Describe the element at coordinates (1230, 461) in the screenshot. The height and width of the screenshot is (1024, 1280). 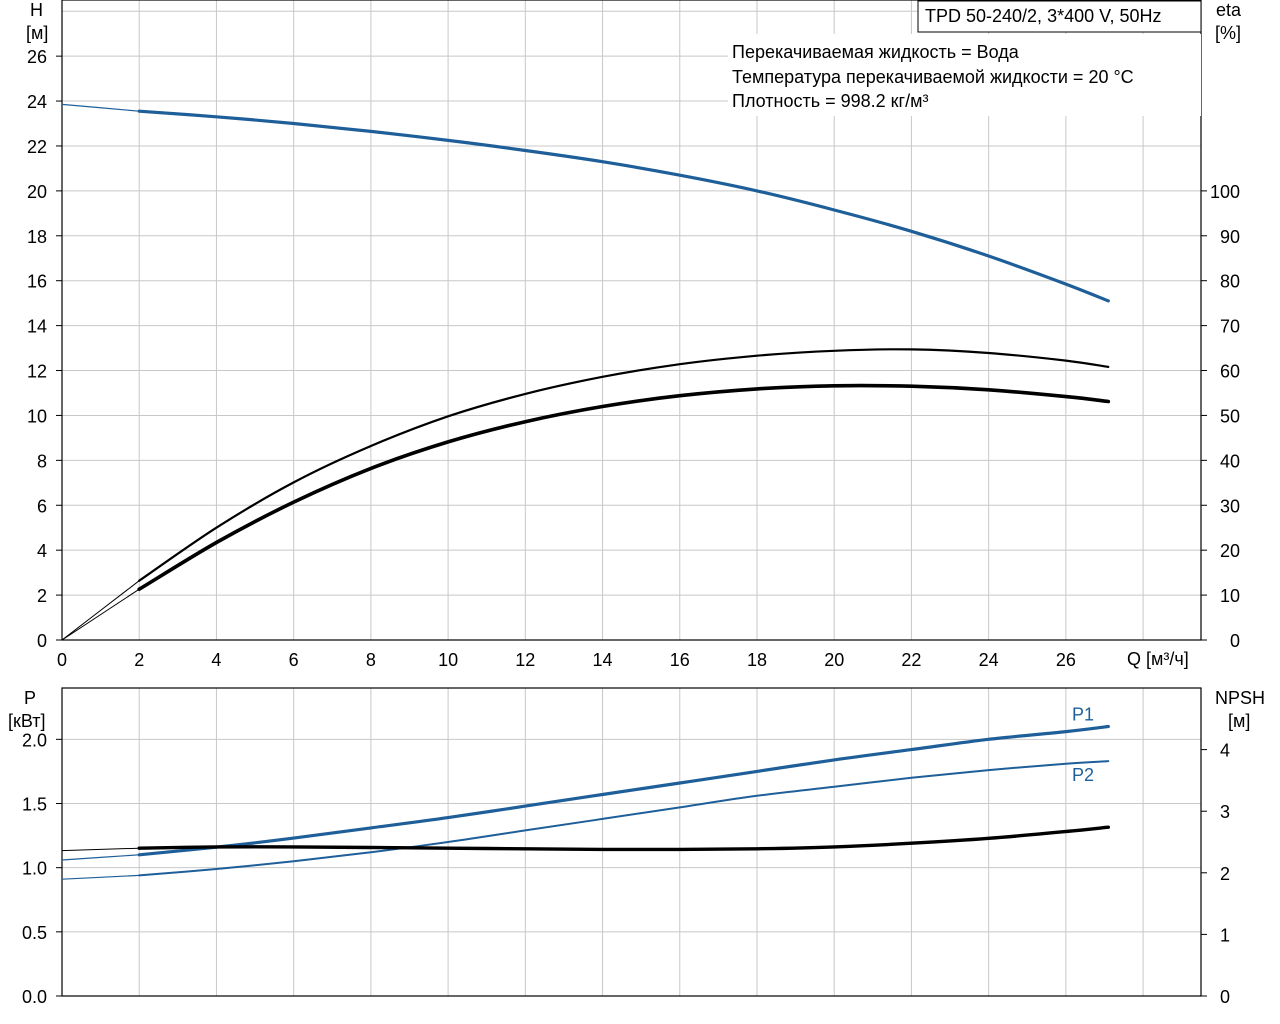
I see `eta-tick-label: 40` at that location.